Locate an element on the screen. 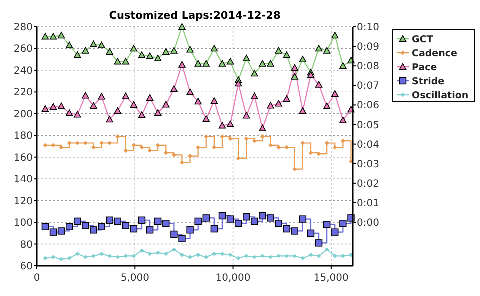  x-tick-label: 10,000 is located at coordinates (233, 278).